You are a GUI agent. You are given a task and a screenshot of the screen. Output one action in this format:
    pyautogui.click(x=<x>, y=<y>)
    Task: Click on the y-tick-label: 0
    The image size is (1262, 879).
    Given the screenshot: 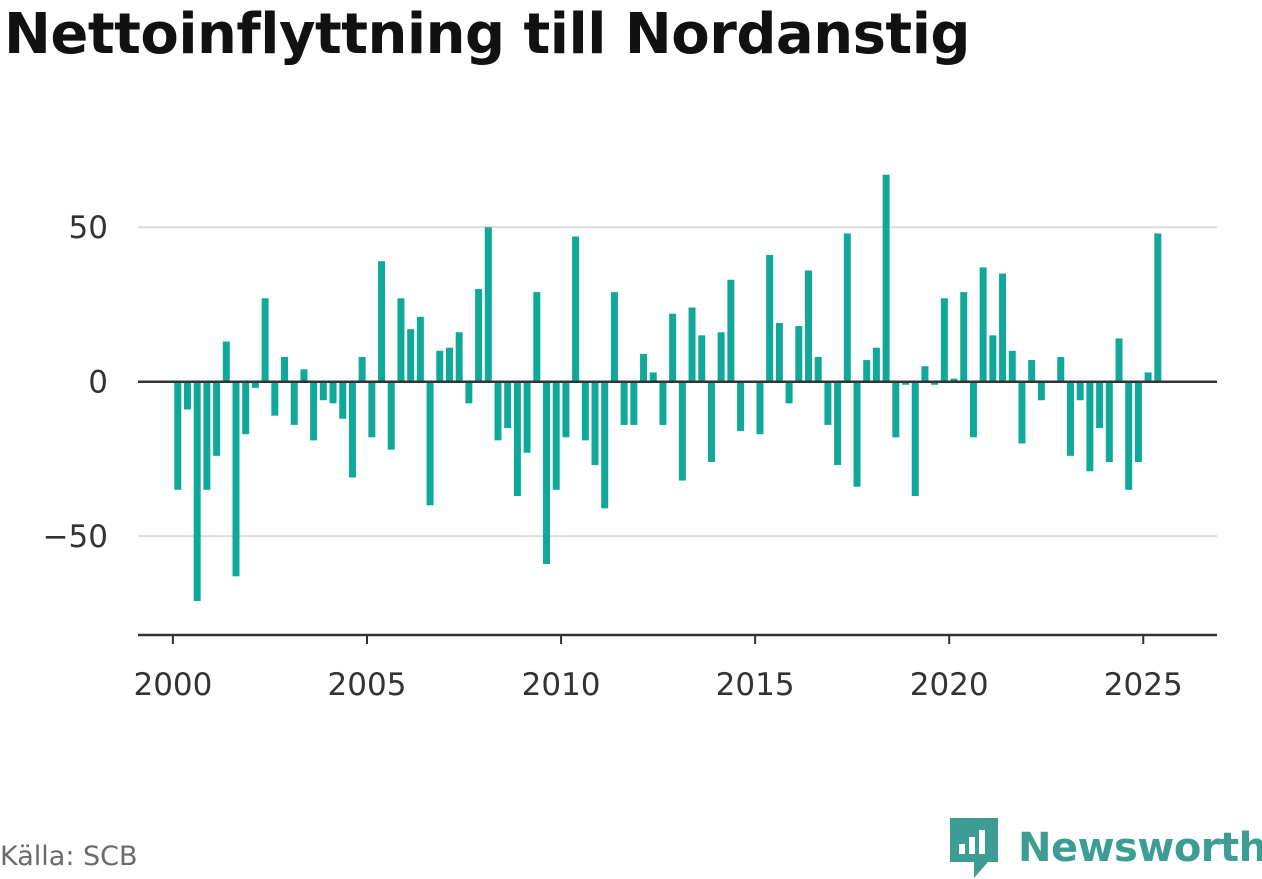 What is the action you would take?
    pyautogui.click(x=98, y=383)
    